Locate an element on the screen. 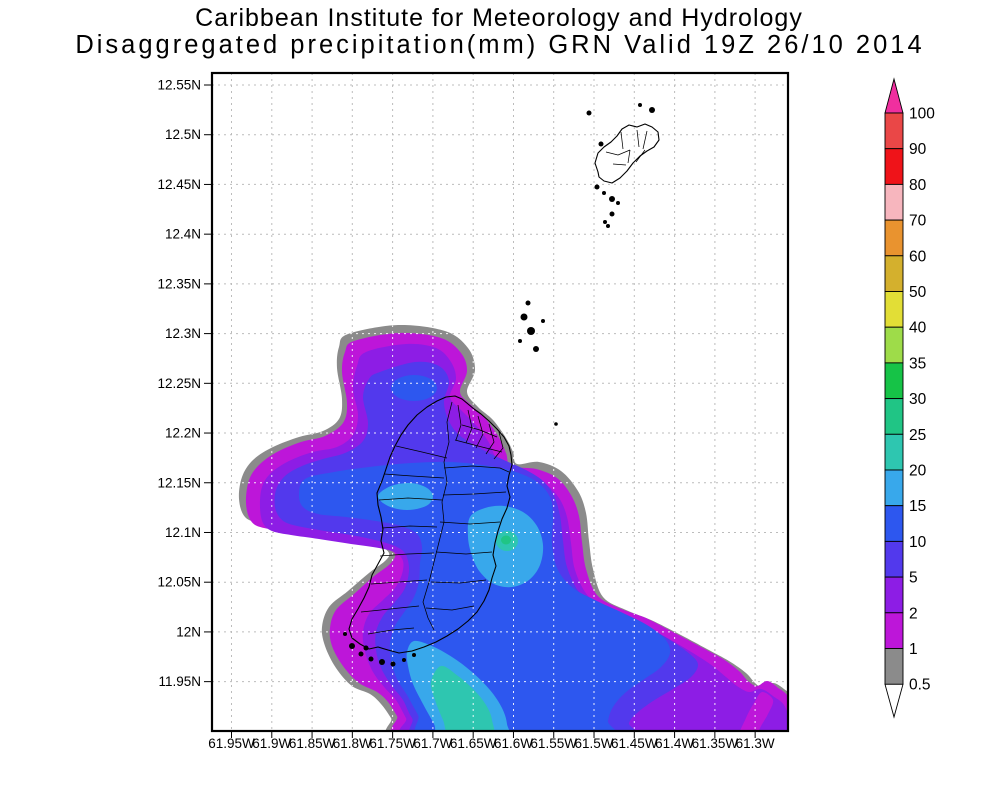  carriacou-coastline is located at coordinates (627, 153).